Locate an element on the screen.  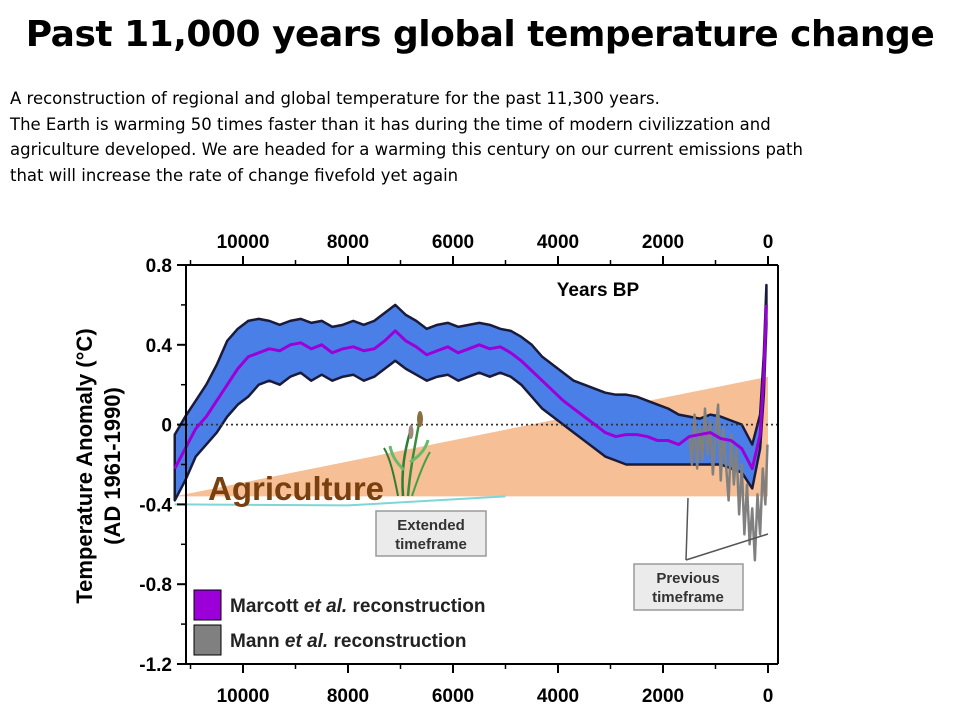
x-tick-label-bottom: 0 is located at coordinates (768, 696).